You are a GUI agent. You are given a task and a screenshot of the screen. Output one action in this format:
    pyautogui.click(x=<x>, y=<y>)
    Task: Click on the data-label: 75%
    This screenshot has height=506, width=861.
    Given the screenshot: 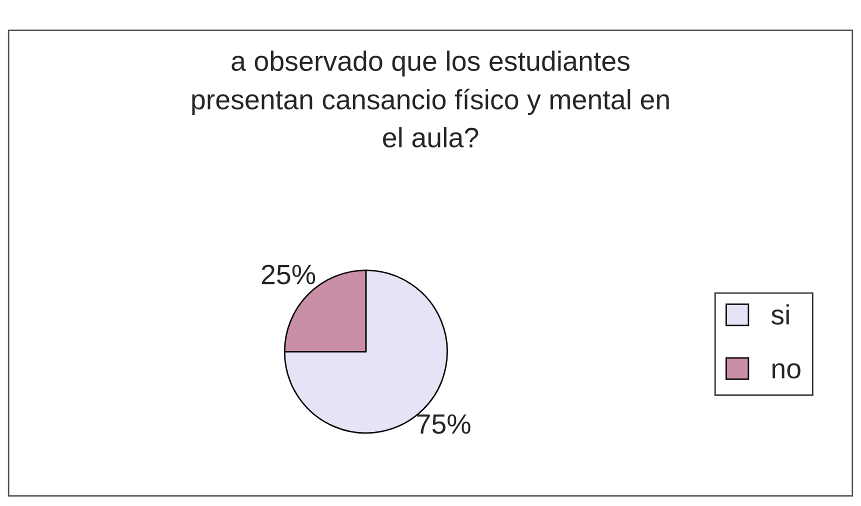 What is the action you would take?
    pyautogui.click(x=443, y=424)
    